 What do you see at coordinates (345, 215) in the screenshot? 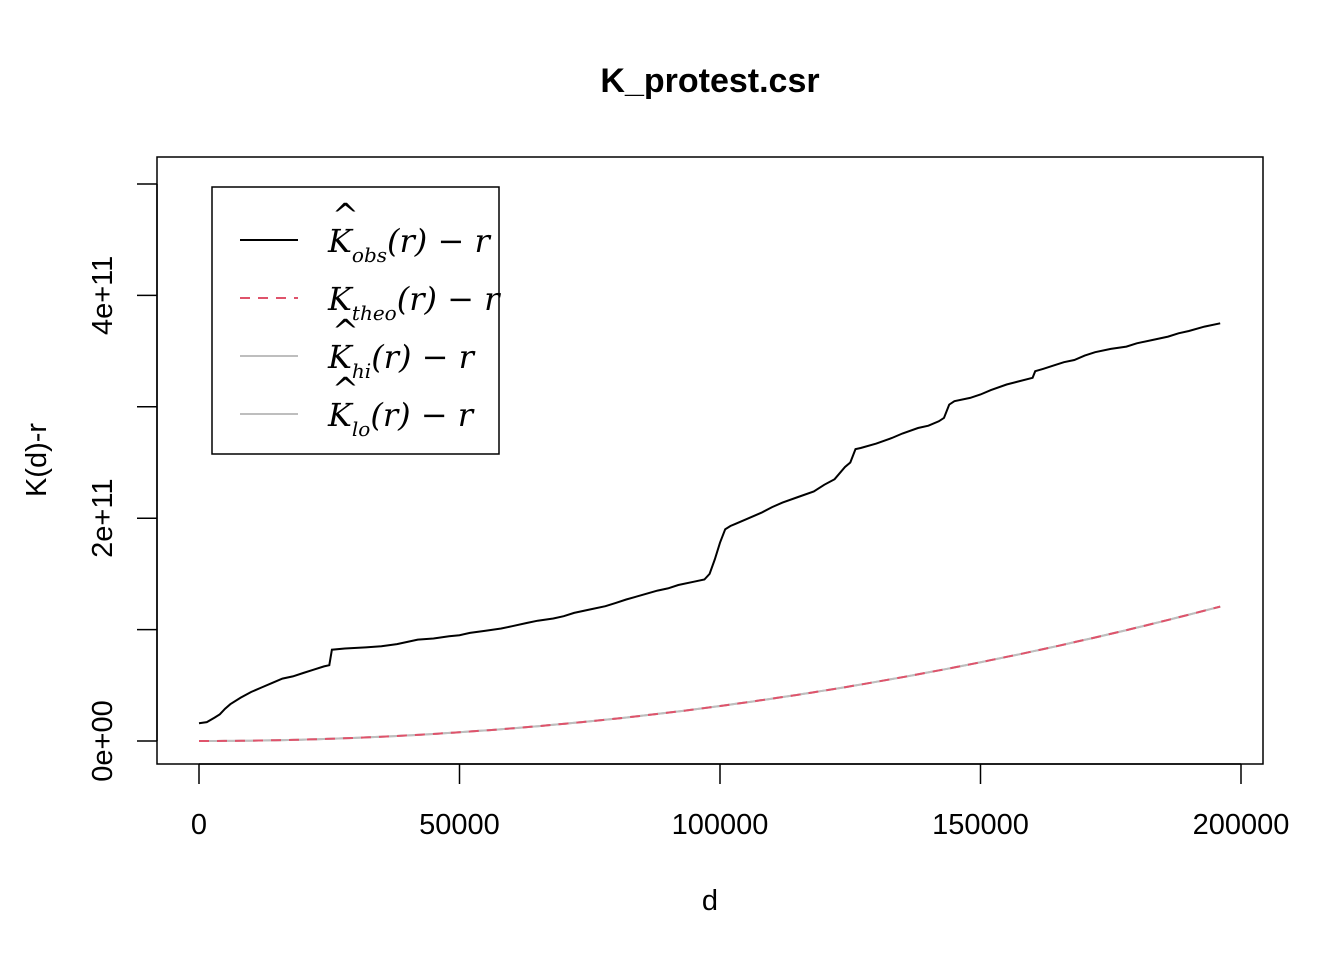
I see `legend-hat-obs: ^` at bounding box center [345, 215].